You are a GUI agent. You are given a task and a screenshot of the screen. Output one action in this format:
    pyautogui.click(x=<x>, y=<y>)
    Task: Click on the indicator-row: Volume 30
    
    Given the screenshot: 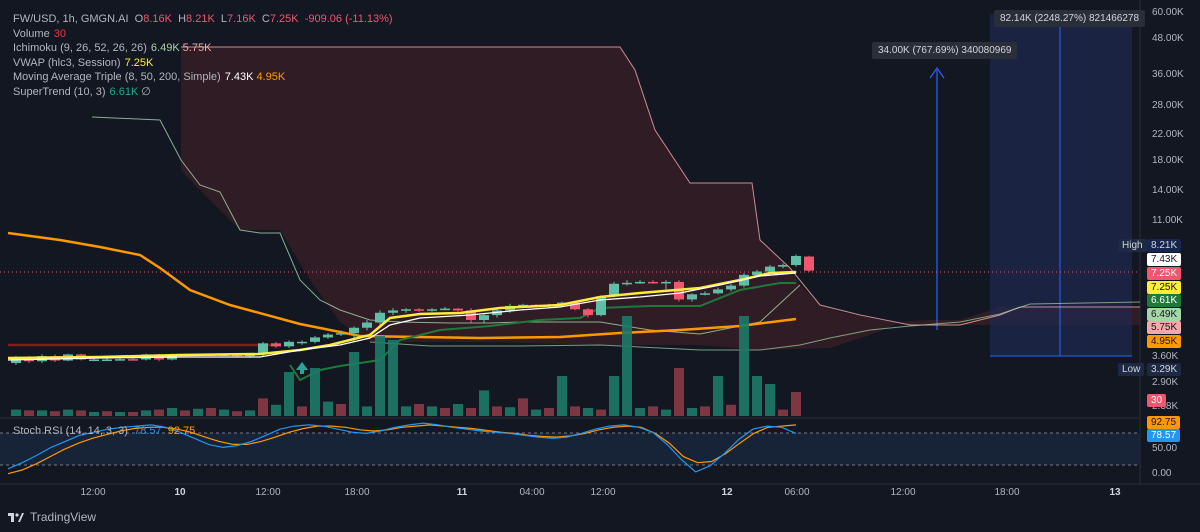 What is the action you would take?
    pyautogui.click(x=203, y=34)
    